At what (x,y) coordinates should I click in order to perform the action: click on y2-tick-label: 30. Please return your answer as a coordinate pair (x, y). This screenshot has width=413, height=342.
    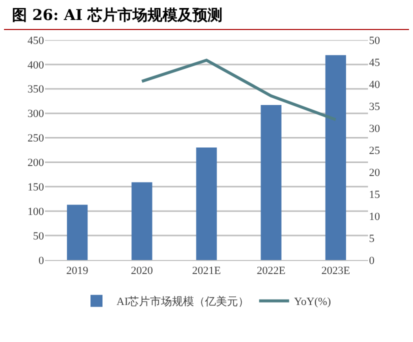
    Looking at the image, I should click on (374, 128).